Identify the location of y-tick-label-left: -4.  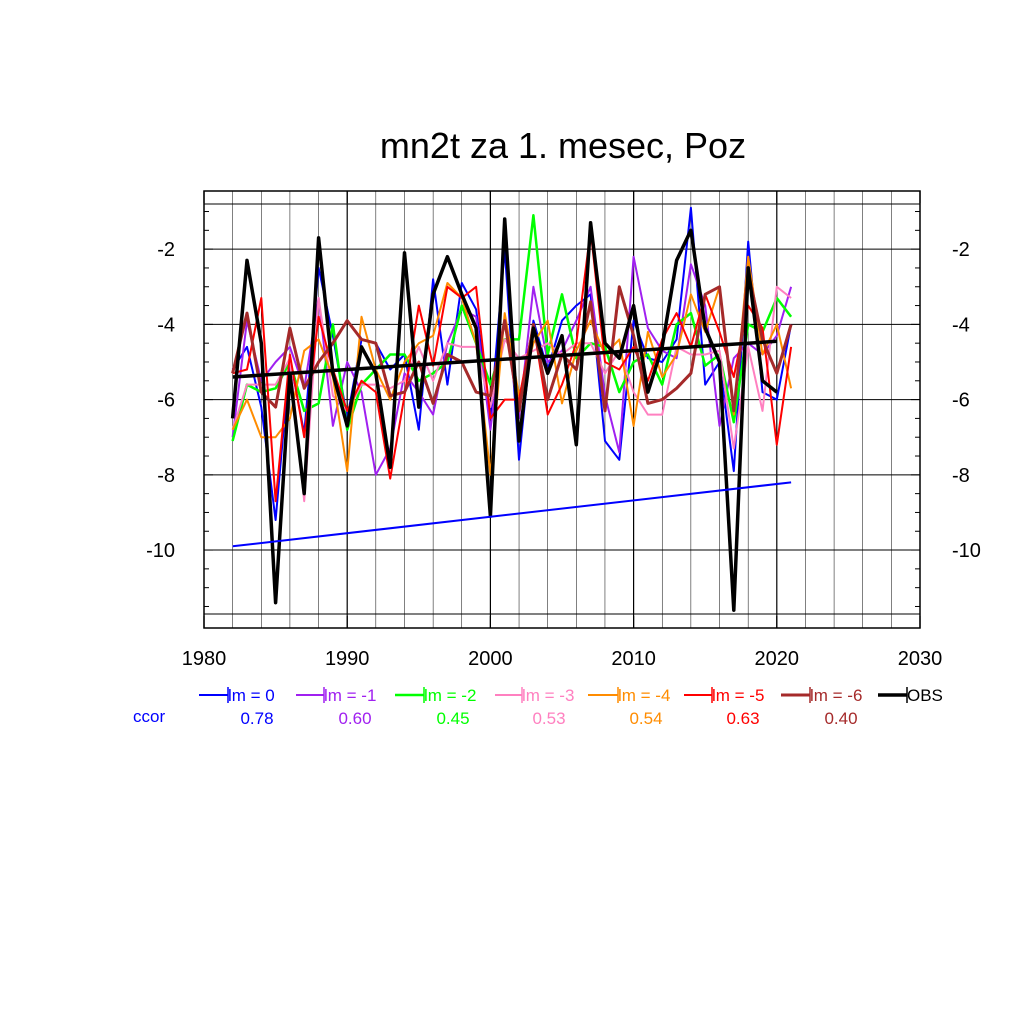
(166, 325).